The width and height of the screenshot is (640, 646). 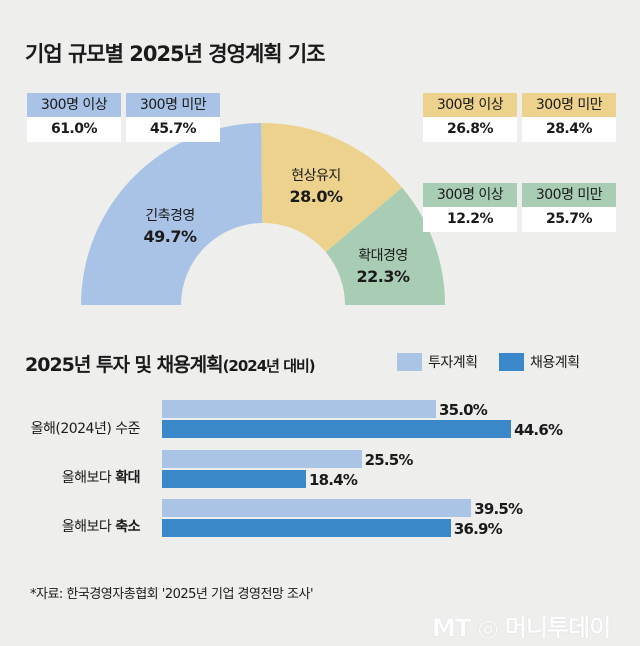 What do you see at coordinates (538, 430) in the screenshot?
I see `data-label: 44.6%` at bounding box center [538, 430].